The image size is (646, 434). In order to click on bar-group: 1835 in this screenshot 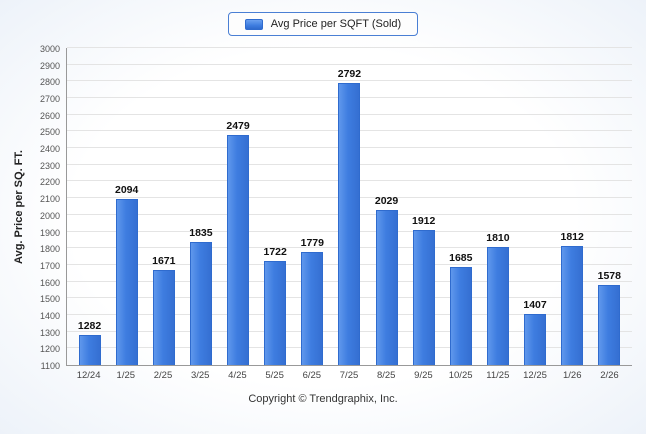, I will do `click(201, 296)`.